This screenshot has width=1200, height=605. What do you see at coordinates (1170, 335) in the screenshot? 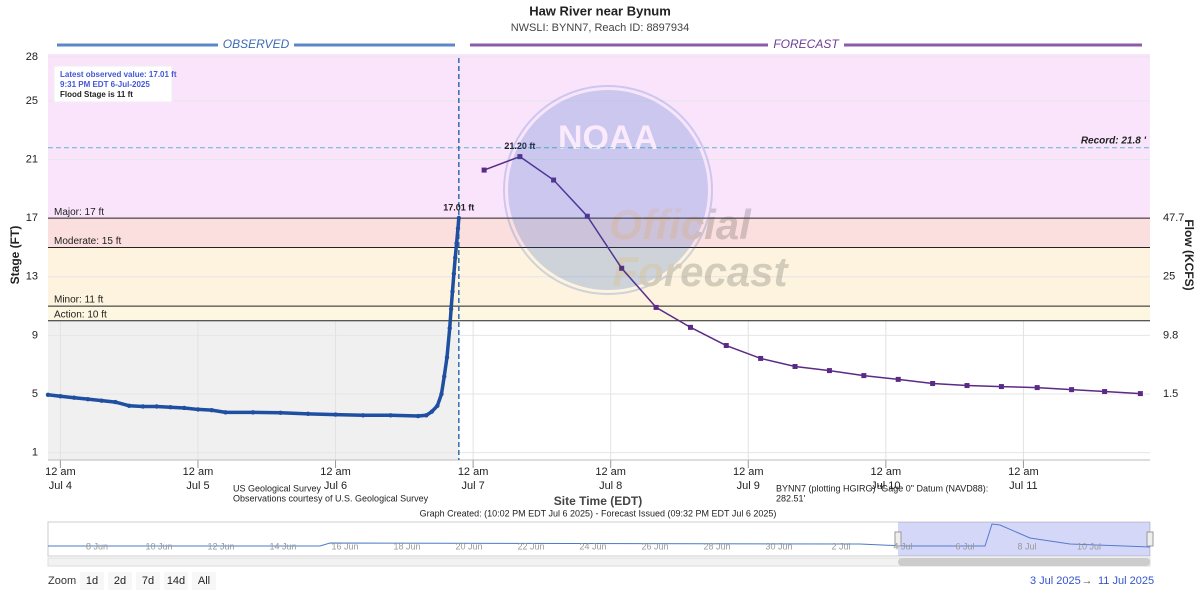
I see `y2-tick-label: 9.8` at bounding box center [1170, 335].